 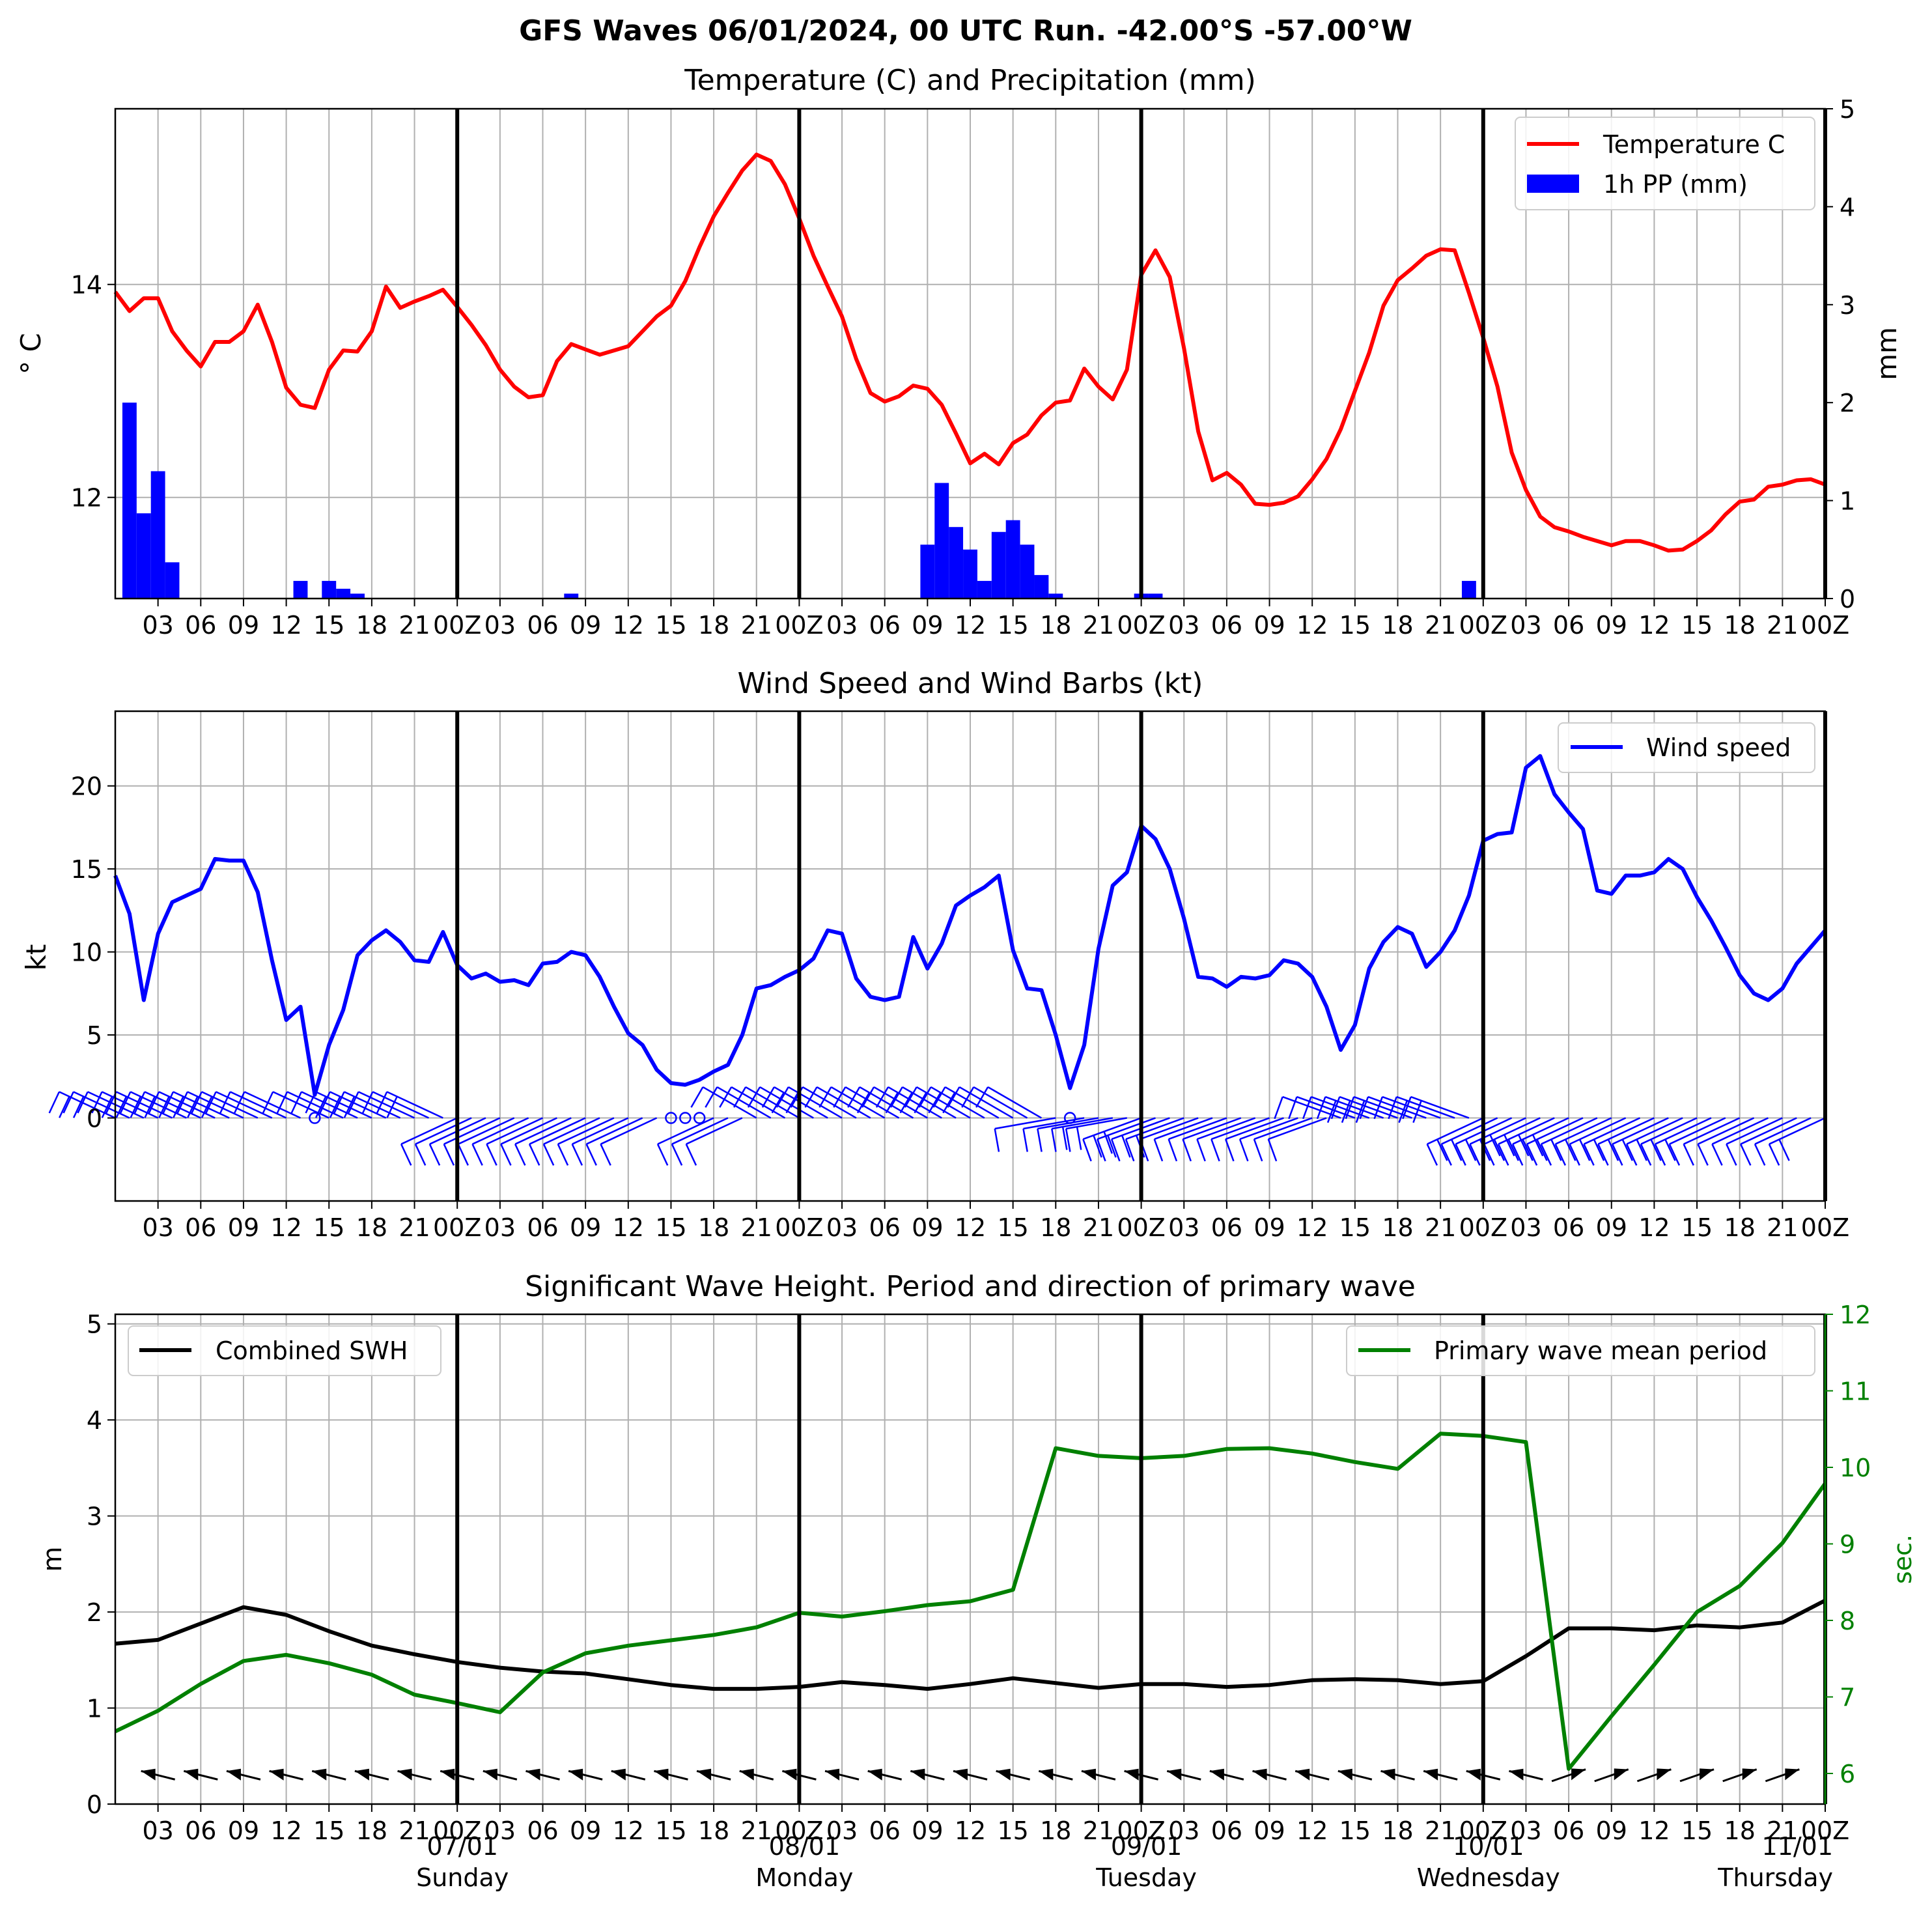 I want to click on y-tick-label: 12, so click(x=87, y=499).